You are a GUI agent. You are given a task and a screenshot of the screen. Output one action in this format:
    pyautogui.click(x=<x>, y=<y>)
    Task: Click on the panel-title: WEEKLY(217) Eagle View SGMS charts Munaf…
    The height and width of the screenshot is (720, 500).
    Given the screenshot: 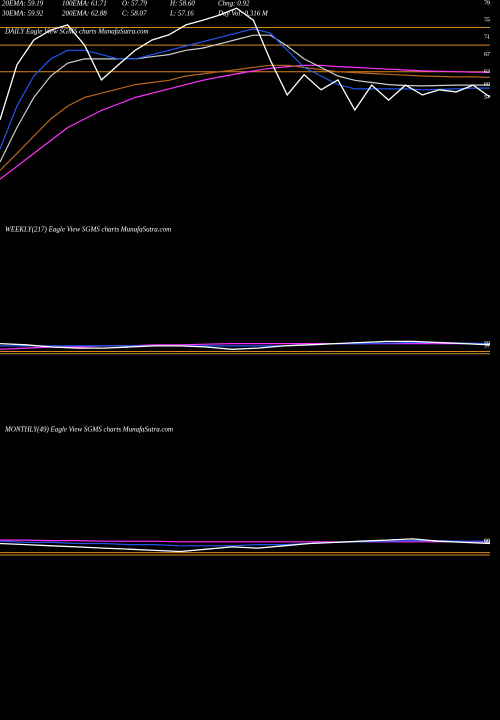 What is the action you would take?
    pyautogui.click(x=88, y=230)
    